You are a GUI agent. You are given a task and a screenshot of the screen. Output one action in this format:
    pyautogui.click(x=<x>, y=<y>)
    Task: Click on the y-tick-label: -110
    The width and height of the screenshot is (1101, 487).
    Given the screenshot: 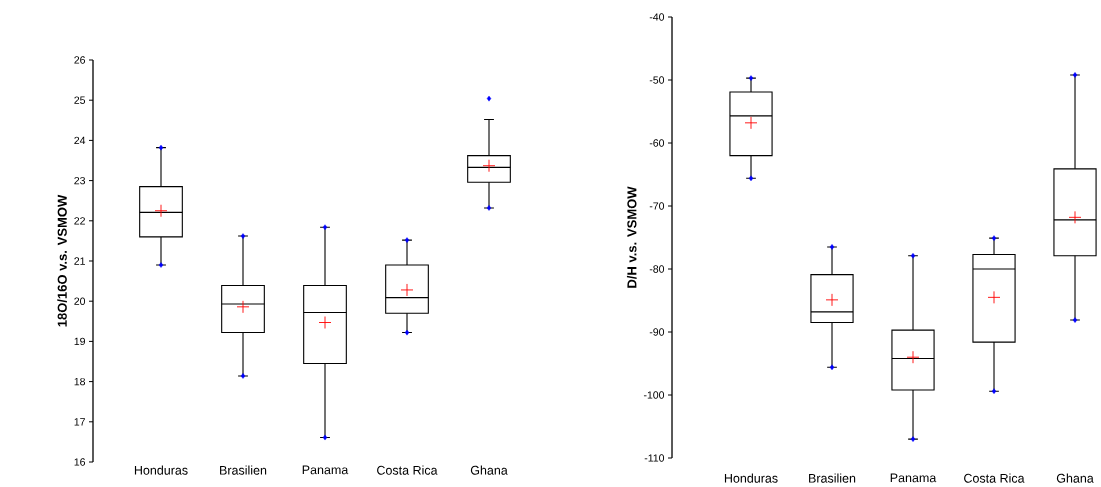 What is the action you would take?
    pyautogui.click(x=654, y=458)
    